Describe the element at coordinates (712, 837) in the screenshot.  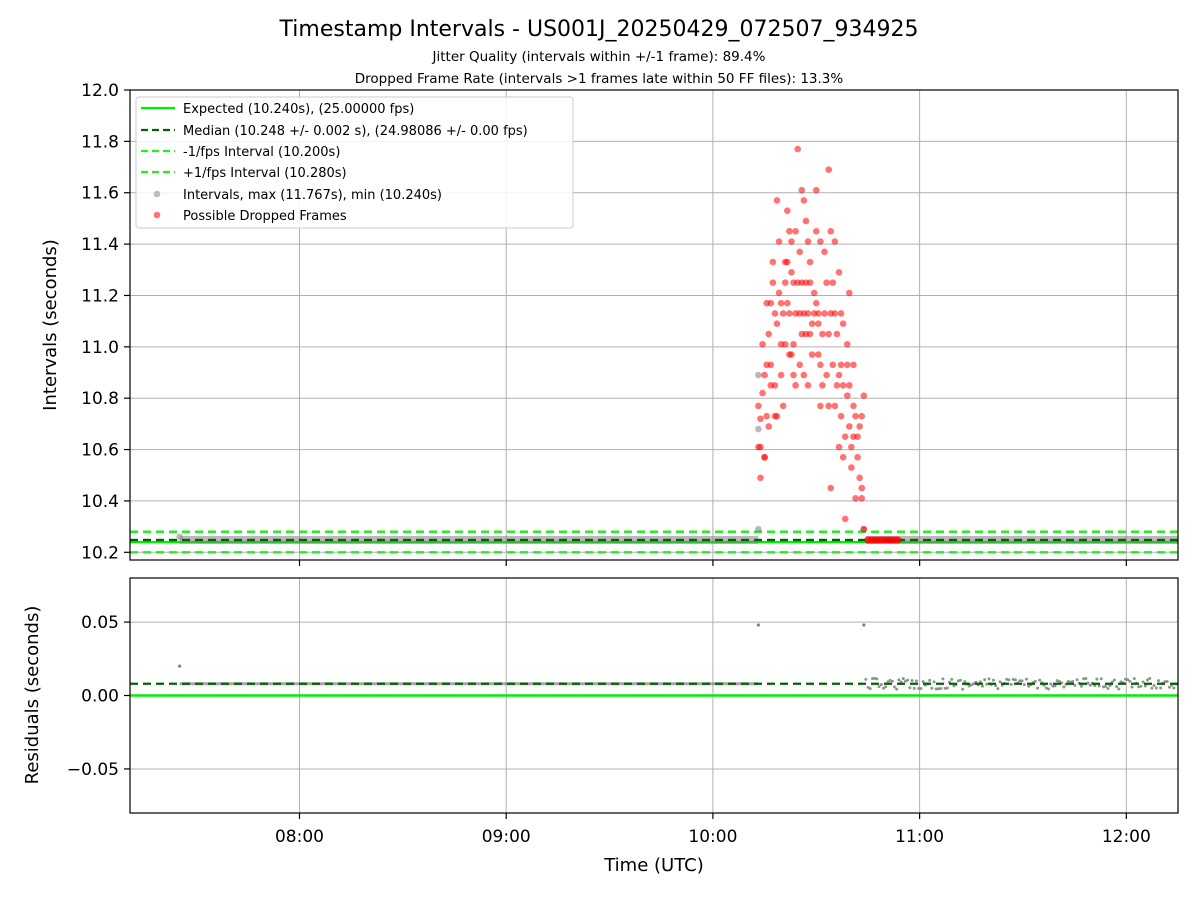
I see `x-tick-label: 10:00` at that location.